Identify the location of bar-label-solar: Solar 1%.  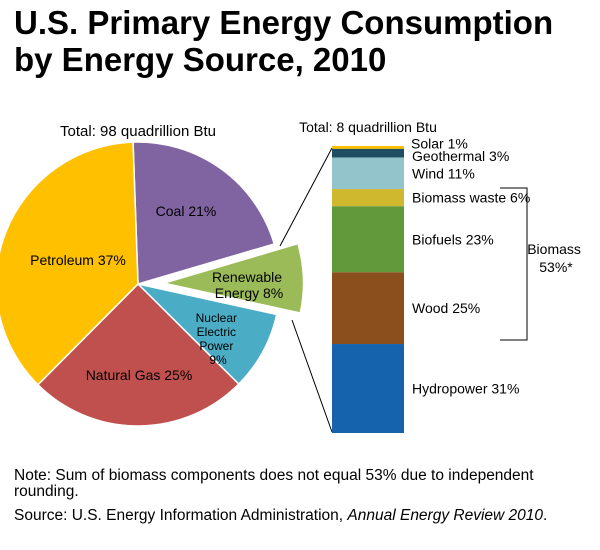
(439, 143).